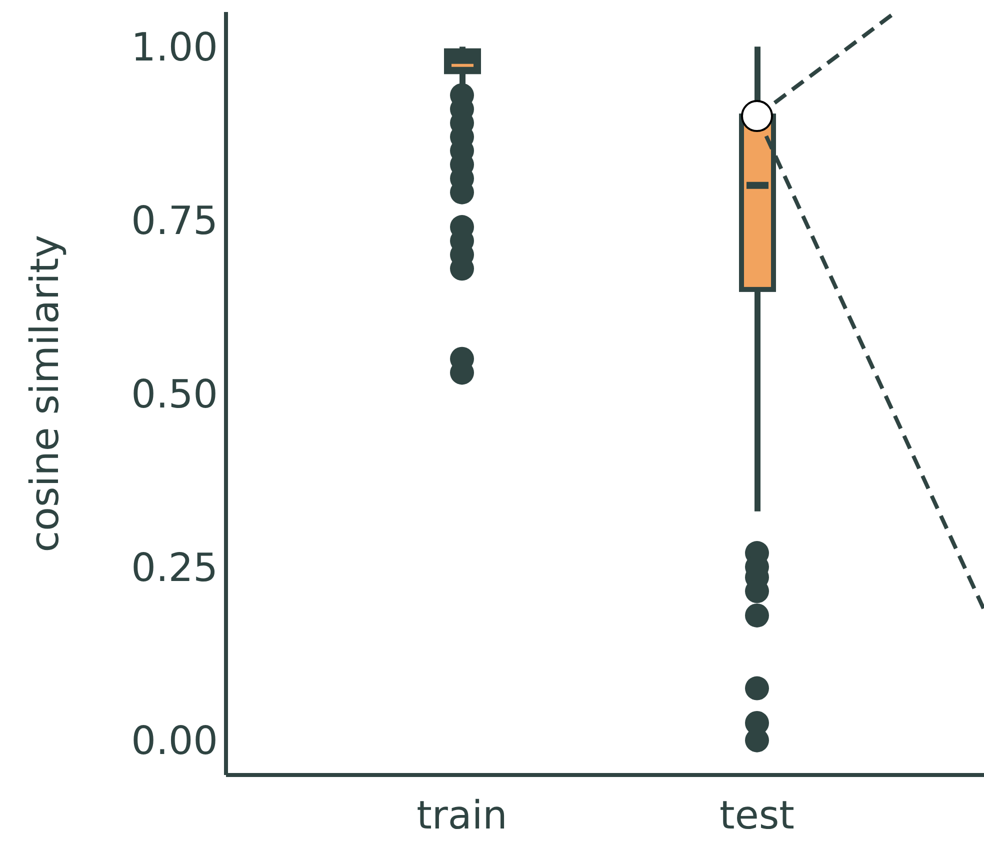 Image resolution: width=984 pixels, height=849 pixels. Describe the element at coordinates (174, 568) in the screenshot. I see `y-tick-label: 0.25` at that location.